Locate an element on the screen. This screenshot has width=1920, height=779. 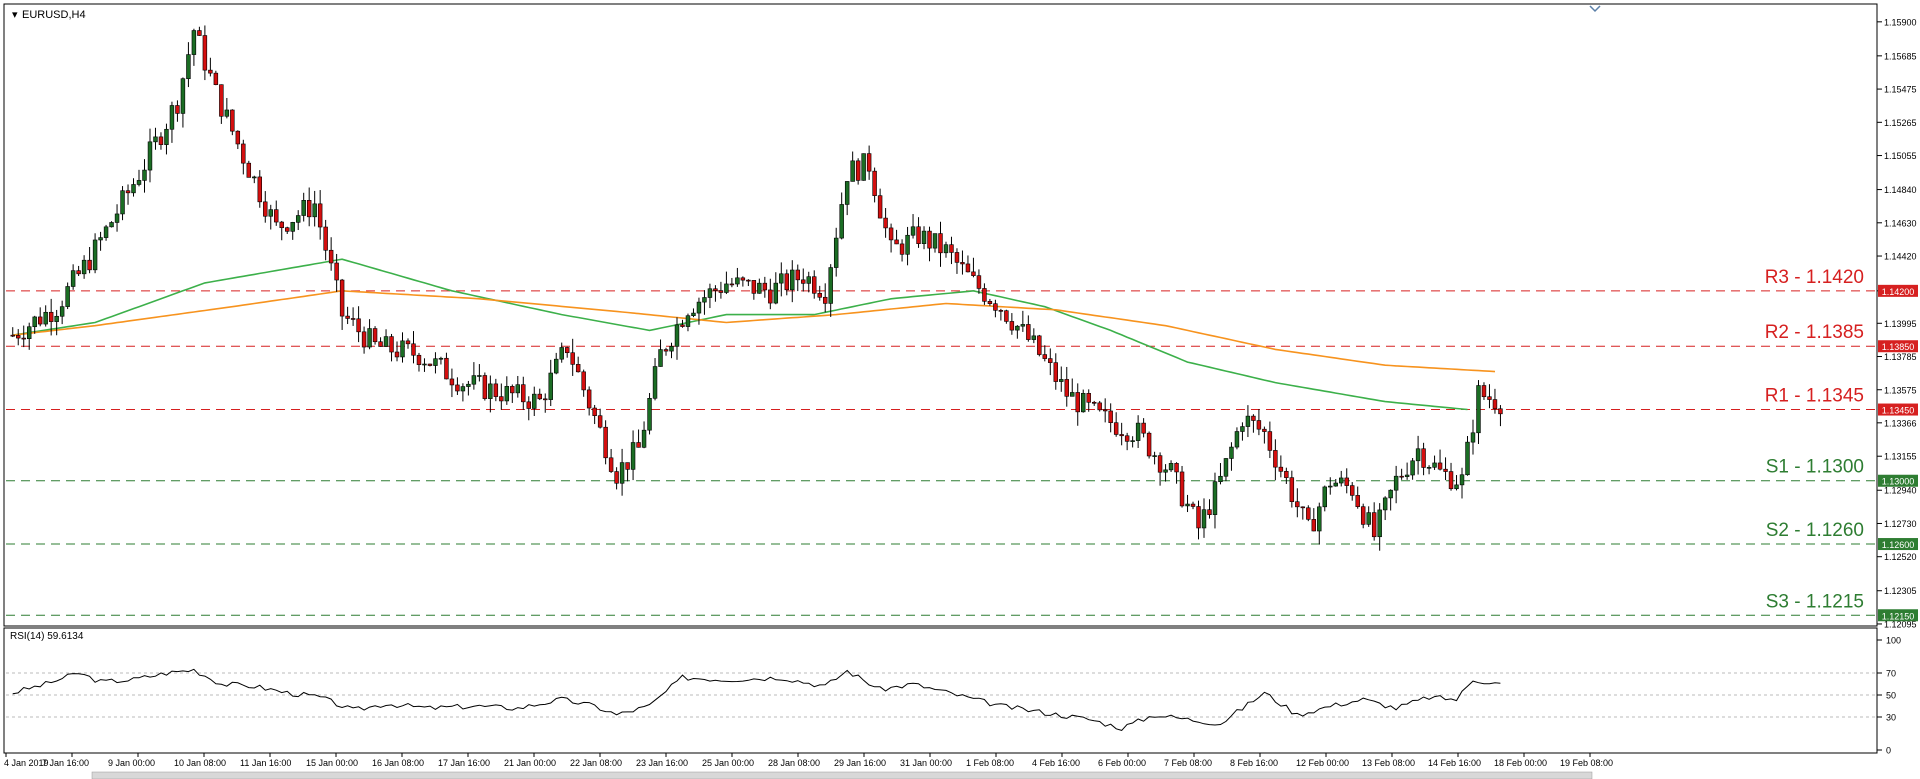
scroll-marker-icon is located at coordinates (1595, 9).